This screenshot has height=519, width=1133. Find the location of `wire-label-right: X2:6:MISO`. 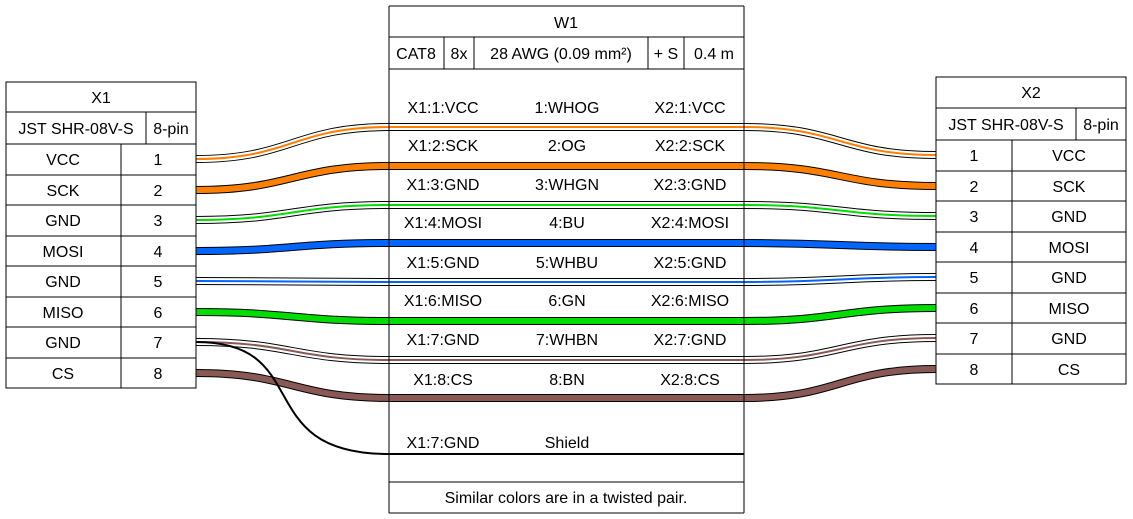

wire-label-right: X2:6:MISO is located at coordinates (690, 301).